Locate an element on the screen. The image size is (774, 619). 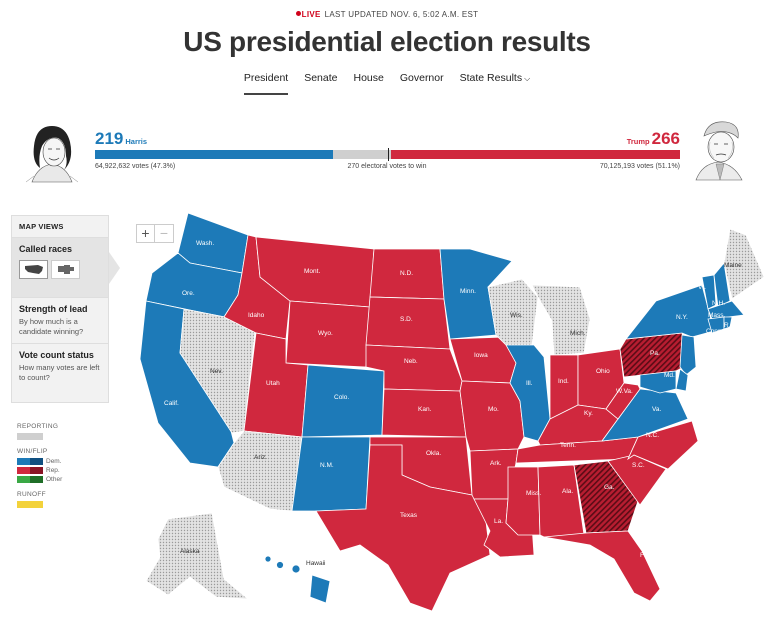
other-swatch is located at coordinates (30, 479).